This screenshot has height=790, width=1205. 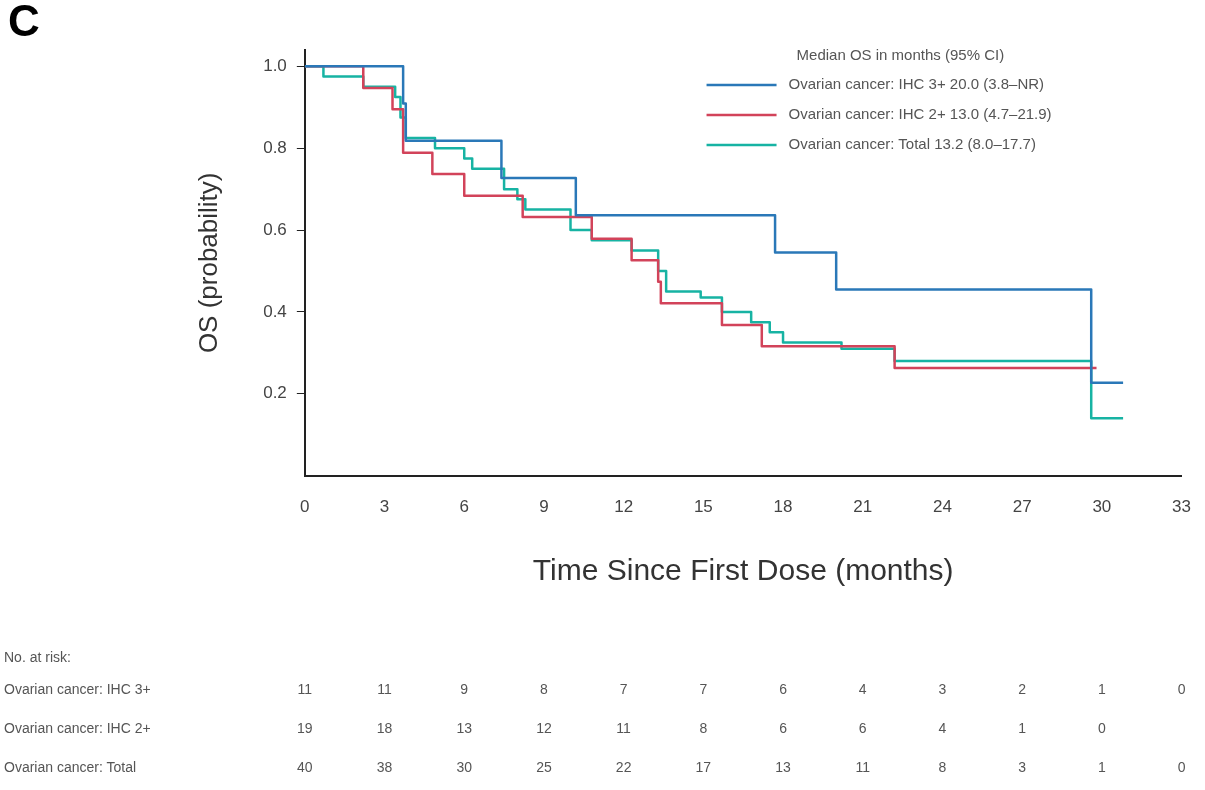 I want to click on legend-label: Ovarian cancer: IHC 3+ 20.0 (3.8–NR), so click(x=916, y=84).